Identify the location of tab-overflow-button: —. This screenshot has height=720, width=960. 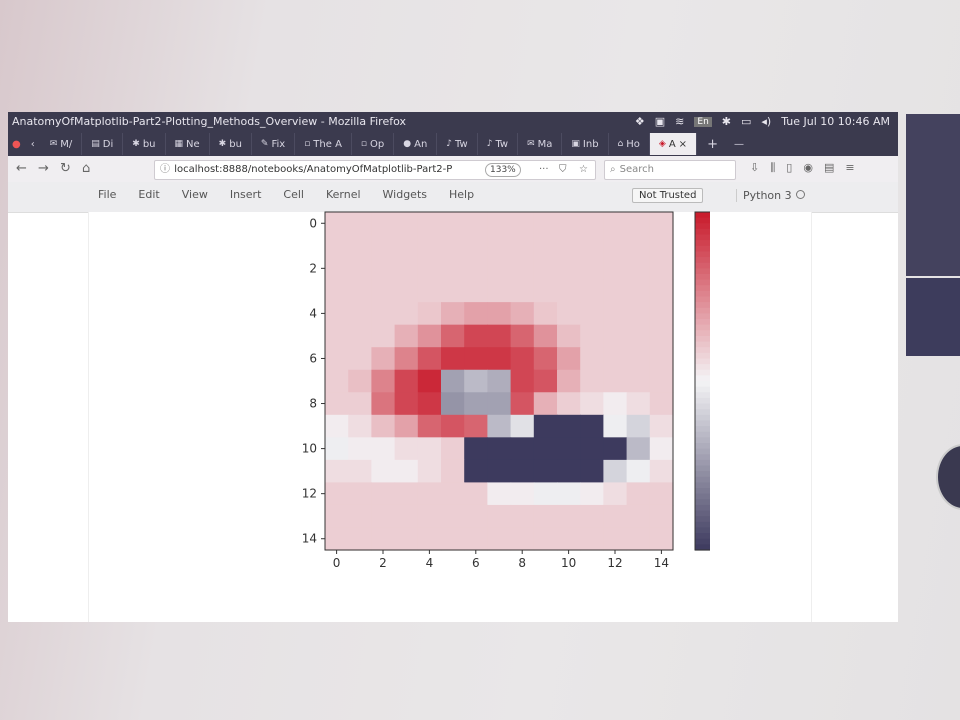
(738, 144).